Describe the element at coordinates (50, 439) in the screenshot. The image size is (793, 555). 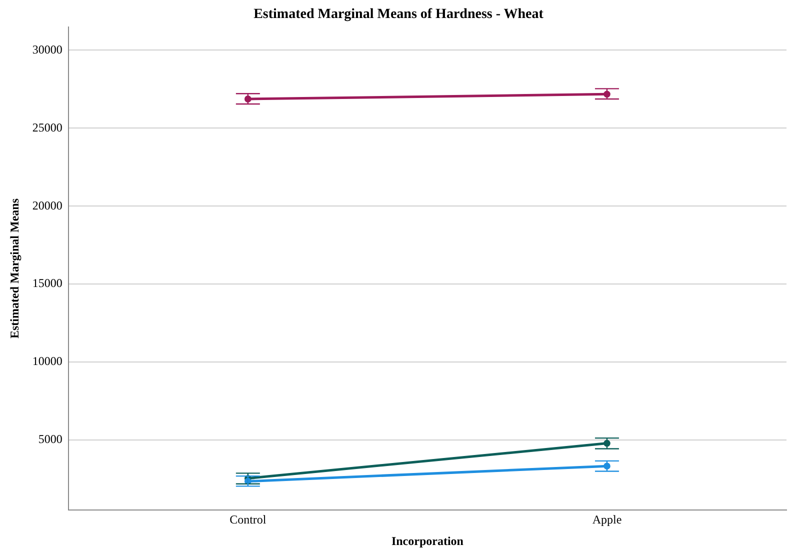
I see `y-tick-label: 5000` at that location.